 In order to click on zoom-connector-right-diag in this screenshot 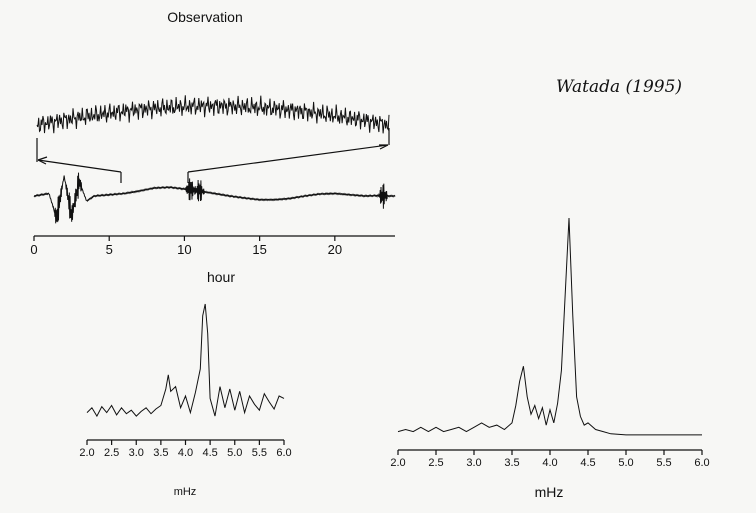, I will do `click(288, 158)`.